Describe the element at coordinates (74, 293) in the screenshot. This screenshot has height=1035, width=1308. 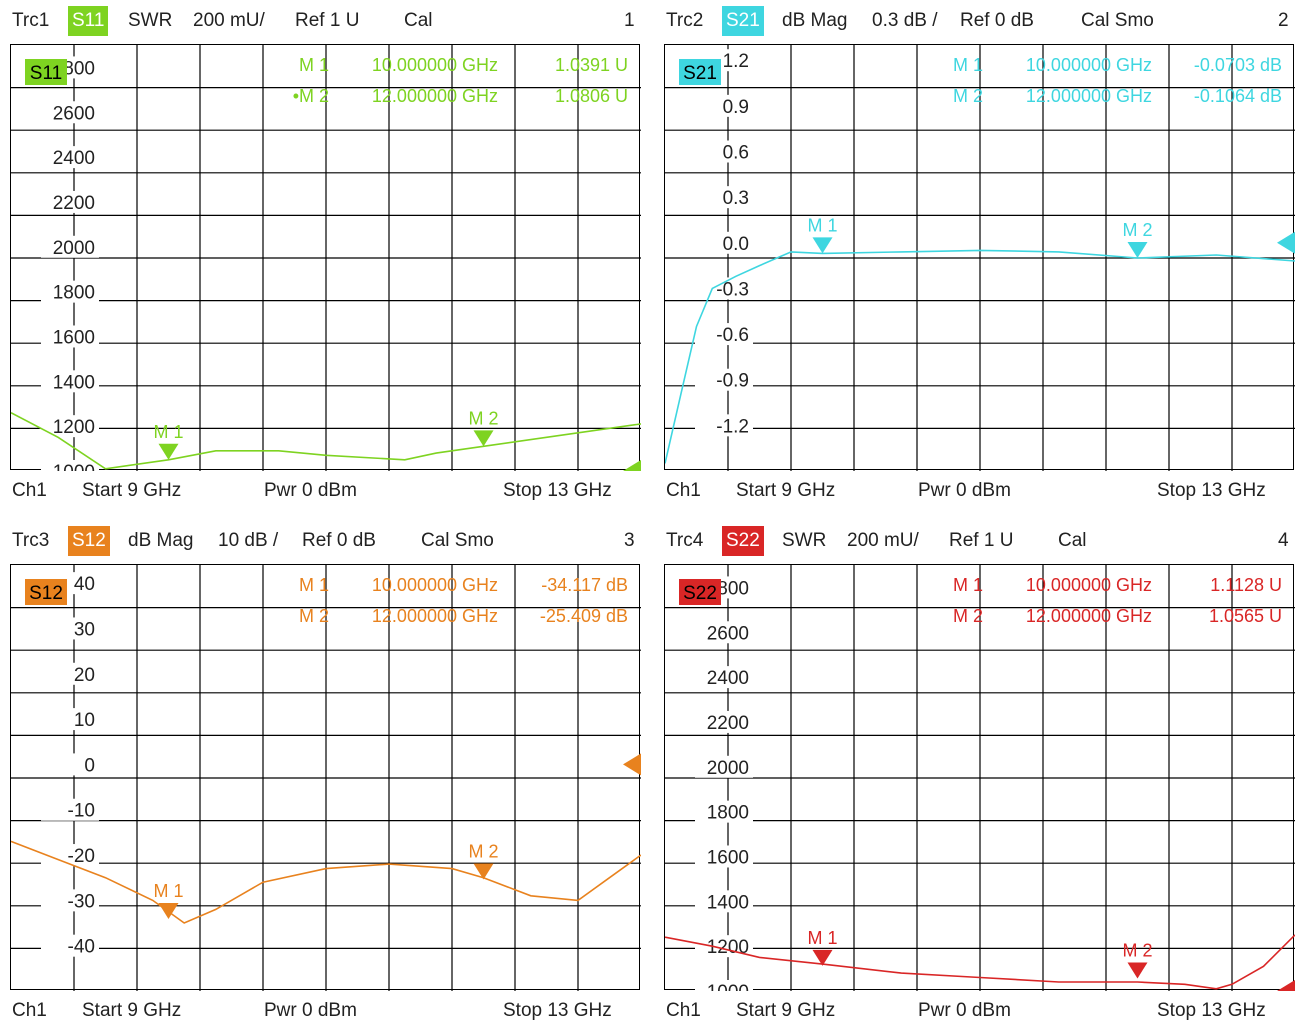
I see `y-tick-label: 1800` at that location.